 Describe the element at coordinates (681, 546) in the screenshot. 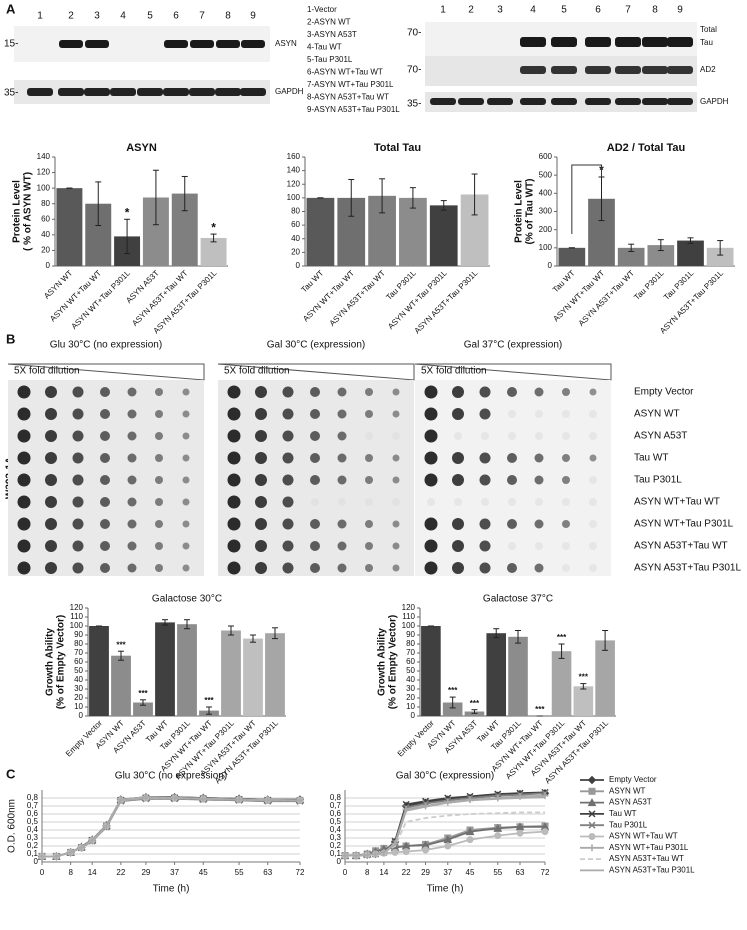

I see `row-label: ASYN A53T+Tau WT` at that location.